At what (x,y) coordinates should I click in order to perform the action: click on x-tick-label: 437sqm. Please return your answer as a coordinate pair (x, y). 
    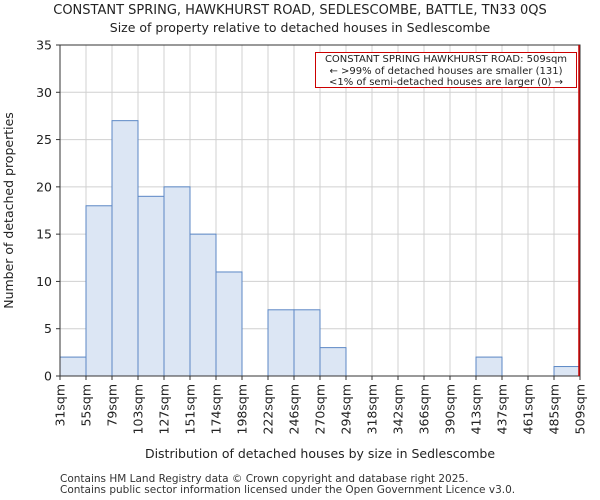
    Looking at the image, I should click on (502, 409).